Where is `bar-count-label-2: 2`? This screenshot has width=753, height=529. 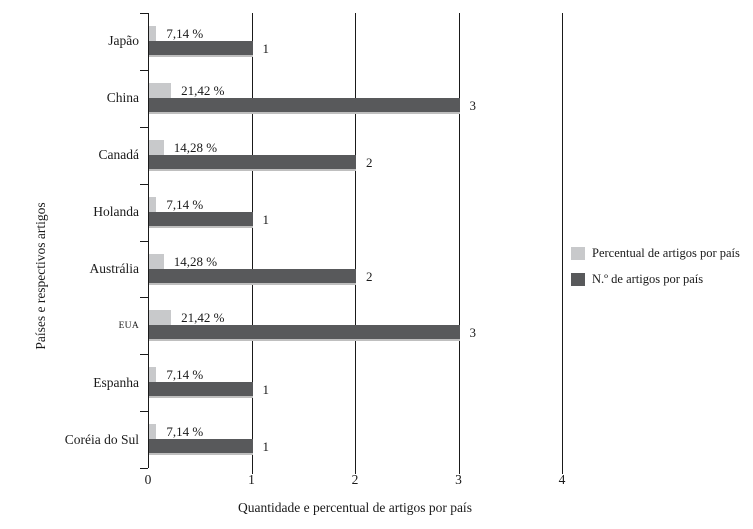
bar-count-label-2: 2 is located at coordinates (369, 162).